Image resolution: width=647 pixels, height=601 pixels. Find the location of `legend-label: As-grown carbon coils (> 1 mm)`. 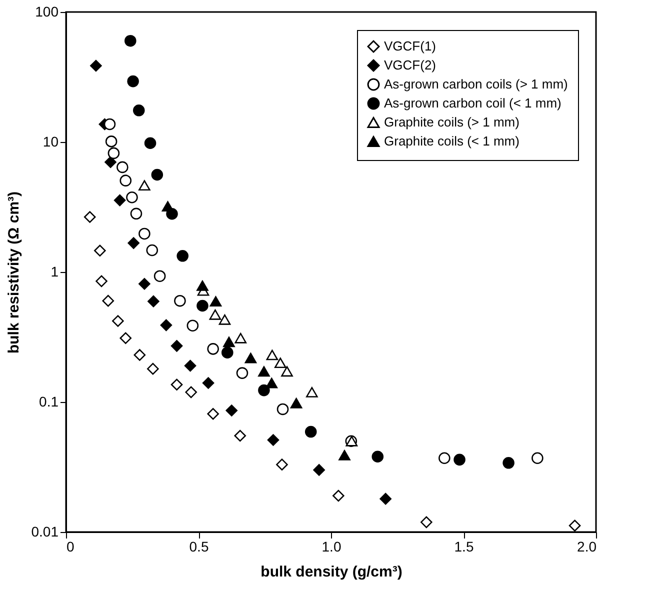

legend-label: As-grown carbon coils (> 1 mm) is located at coordinates (476, 84).